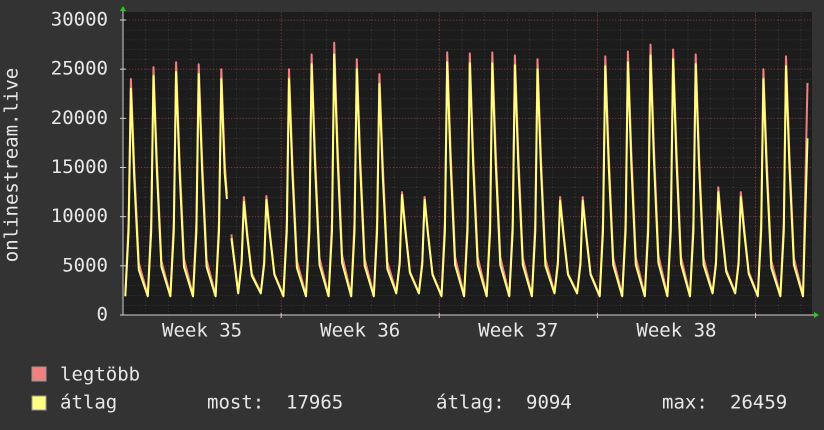  Describe the element at coordinates (102, 315) in the screenshot. I see `y-tick-label: 0` at that location.